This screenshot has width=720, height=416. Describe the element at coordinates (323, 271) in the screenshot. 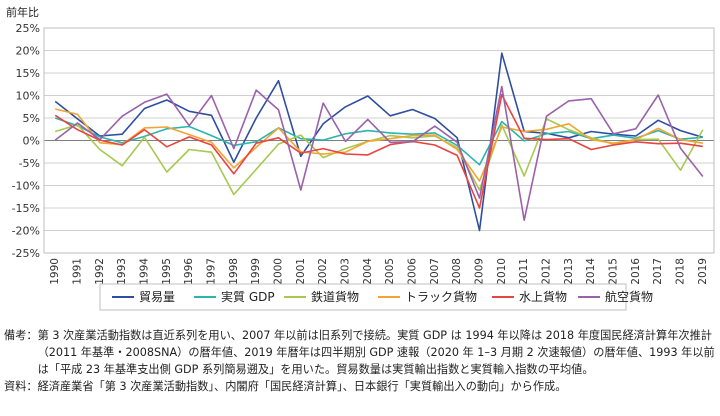

I see `x-tick-label: 2002` at that location.